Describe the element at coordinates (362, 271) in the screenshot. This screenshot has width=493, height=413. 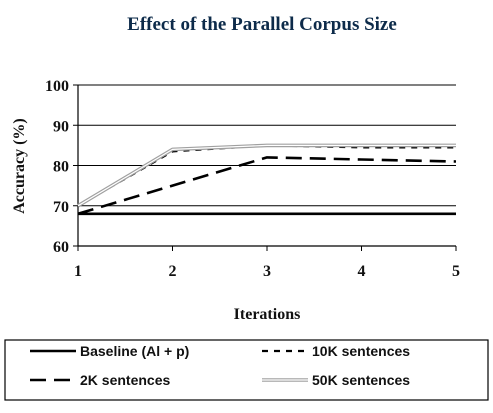
I see `x-tick-label: 4` at that location.